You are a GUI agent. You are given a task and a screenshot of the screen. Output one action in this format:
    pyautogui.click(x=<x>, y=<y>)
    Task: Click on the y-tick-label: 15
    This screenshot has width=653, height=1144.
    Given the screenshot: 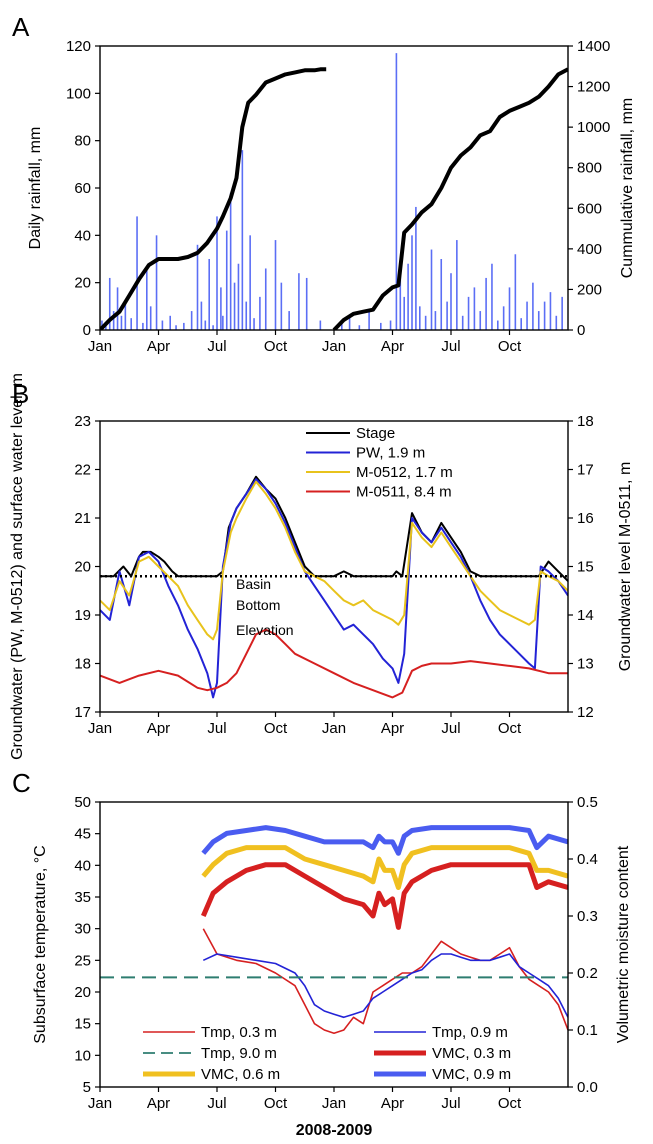 What is the action you would take?
    pyautogui.click(x=82, y=1024)
    